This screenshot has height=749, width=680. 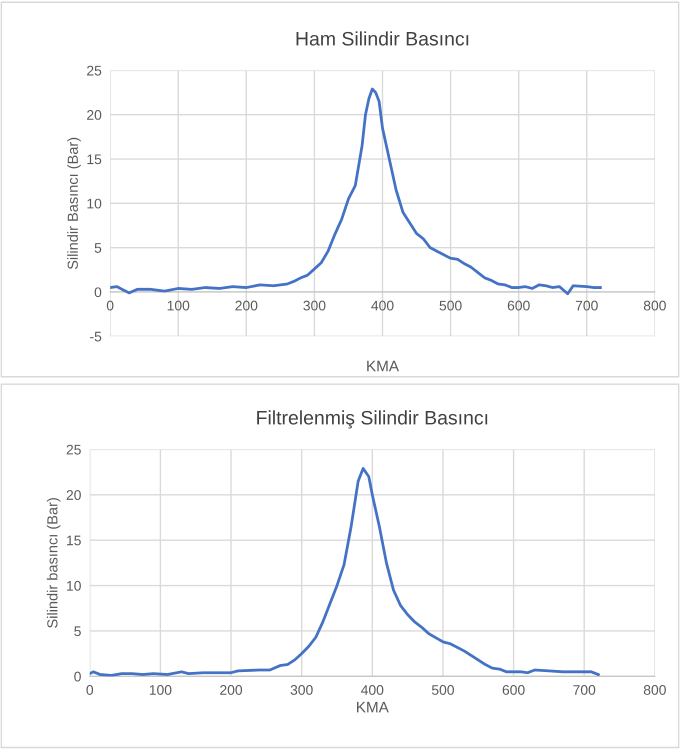 What do you see at coordinates (372, 419) in the screenshot?
I see `chart-title: Filtrelenmiş Silindir Basıncı` at bounding box center [372, 419].